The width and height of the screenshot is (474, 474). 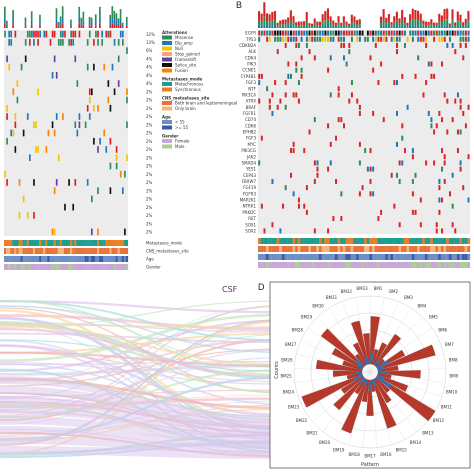 I want to click on b-gene-label: MAP2K1, so click(x=248, y=200).